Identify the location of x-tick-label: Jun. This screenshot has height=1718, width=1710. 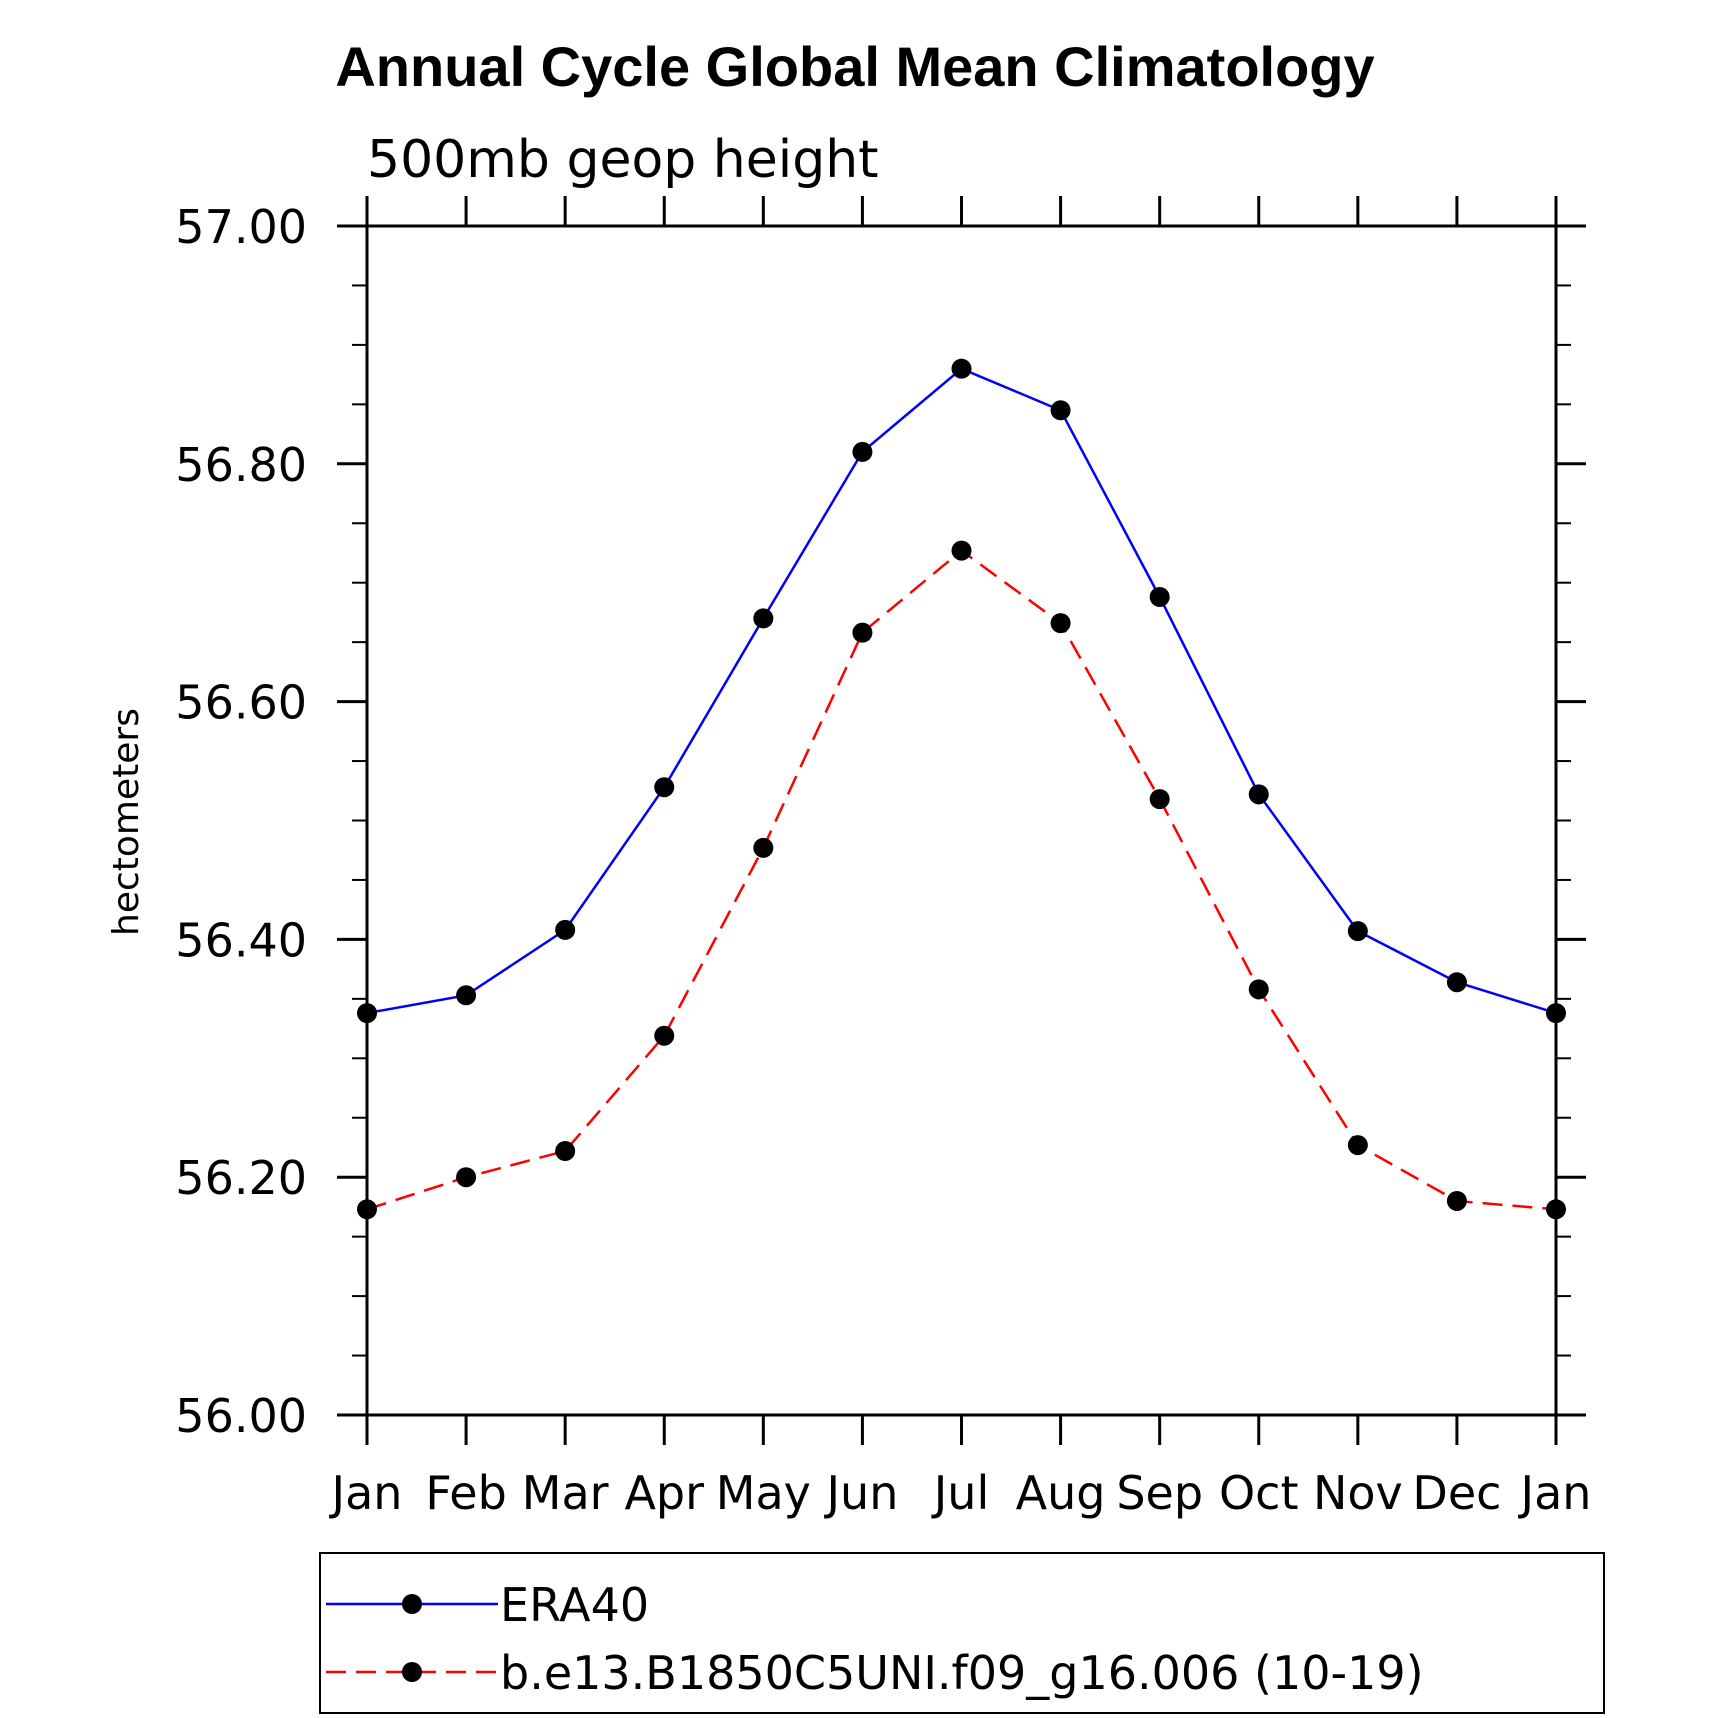
(860, 1493).